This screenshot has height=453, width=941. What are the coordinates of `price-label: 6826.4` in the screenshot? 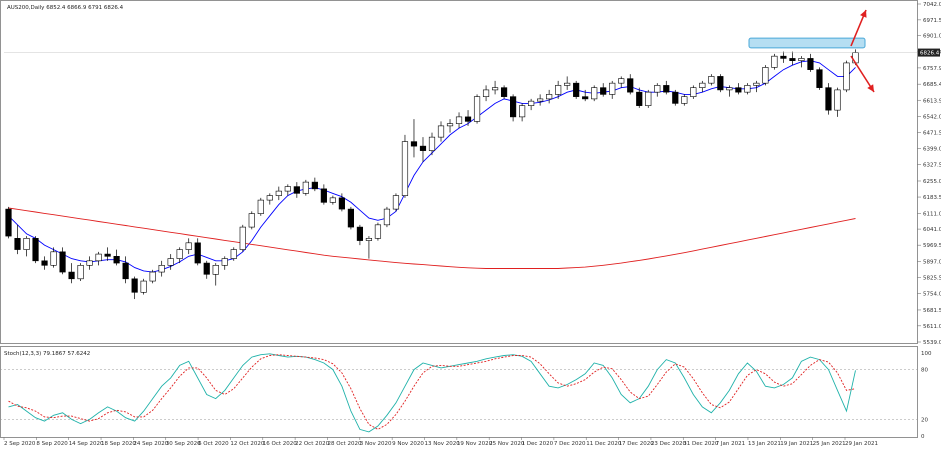 It's located at (472, 52).